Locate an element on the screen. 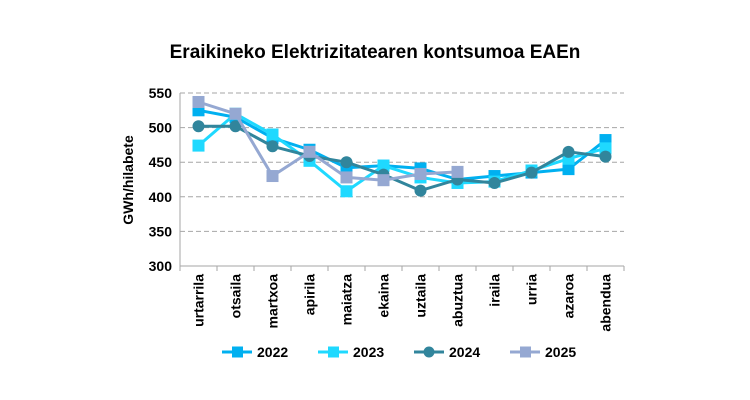 Image resolution: width=750 pixels, height=400 pixels. y-tick-label: 350 is located at coordinates (161, 231).